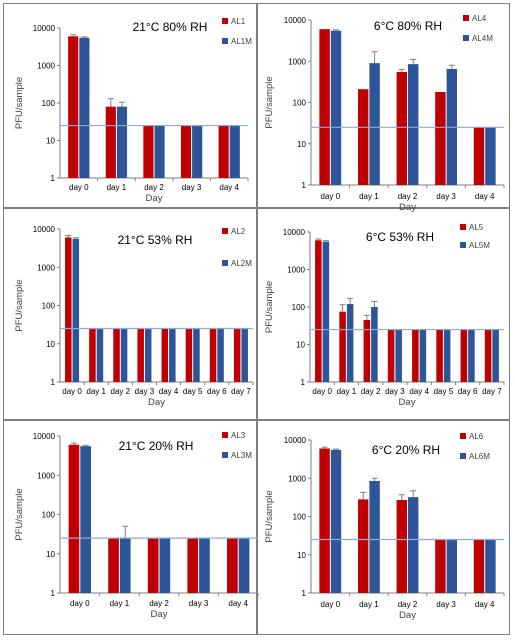  I want to click on panel5-bar-al3, so click(74, 518).